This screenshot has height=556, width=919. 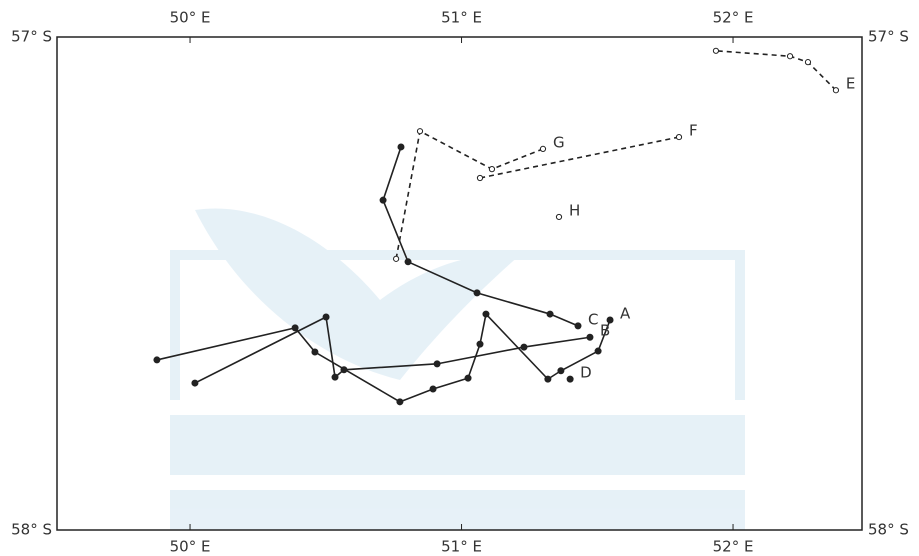 What do you see at coordinates (625, 313) in the screenshot?
I see `track-label: A` at bounding box center [625, 313].